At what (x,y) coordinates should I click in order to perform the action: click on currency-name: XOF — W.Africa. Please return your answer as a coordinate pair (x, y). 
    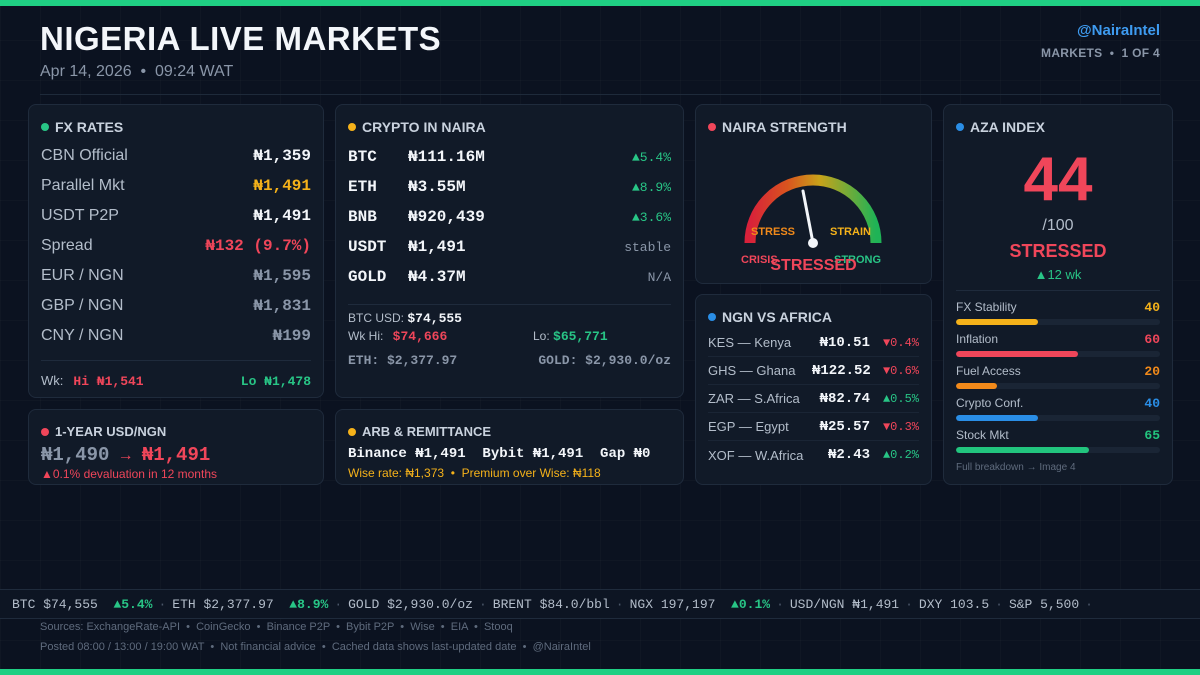
    Looking at the image, I should click on (756, 455).